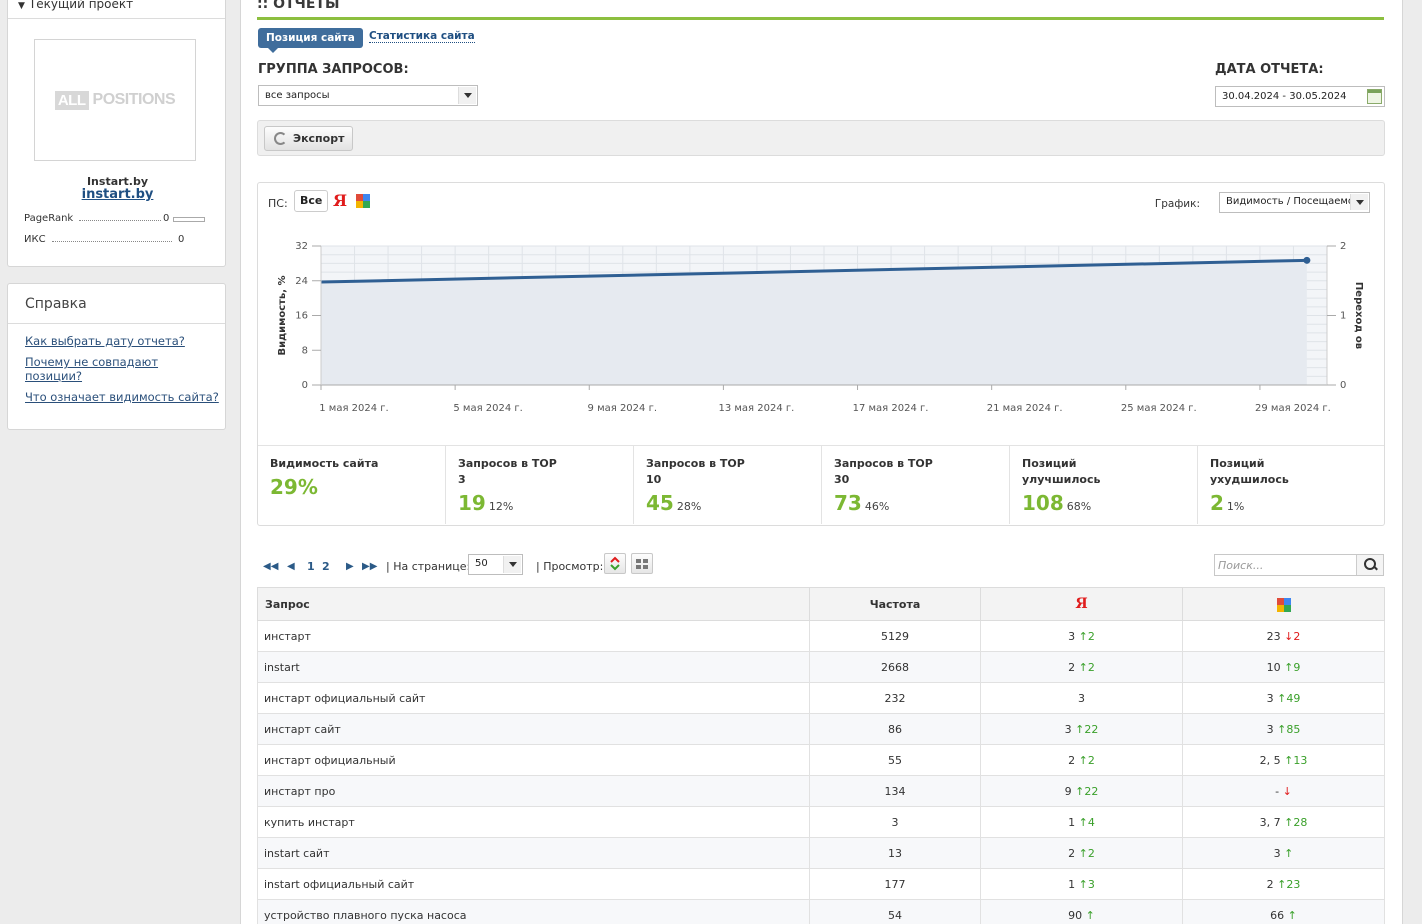  Describe the element at coordinates (533, 604) in the screenshot. I see `col-query: Запрос` at that location.